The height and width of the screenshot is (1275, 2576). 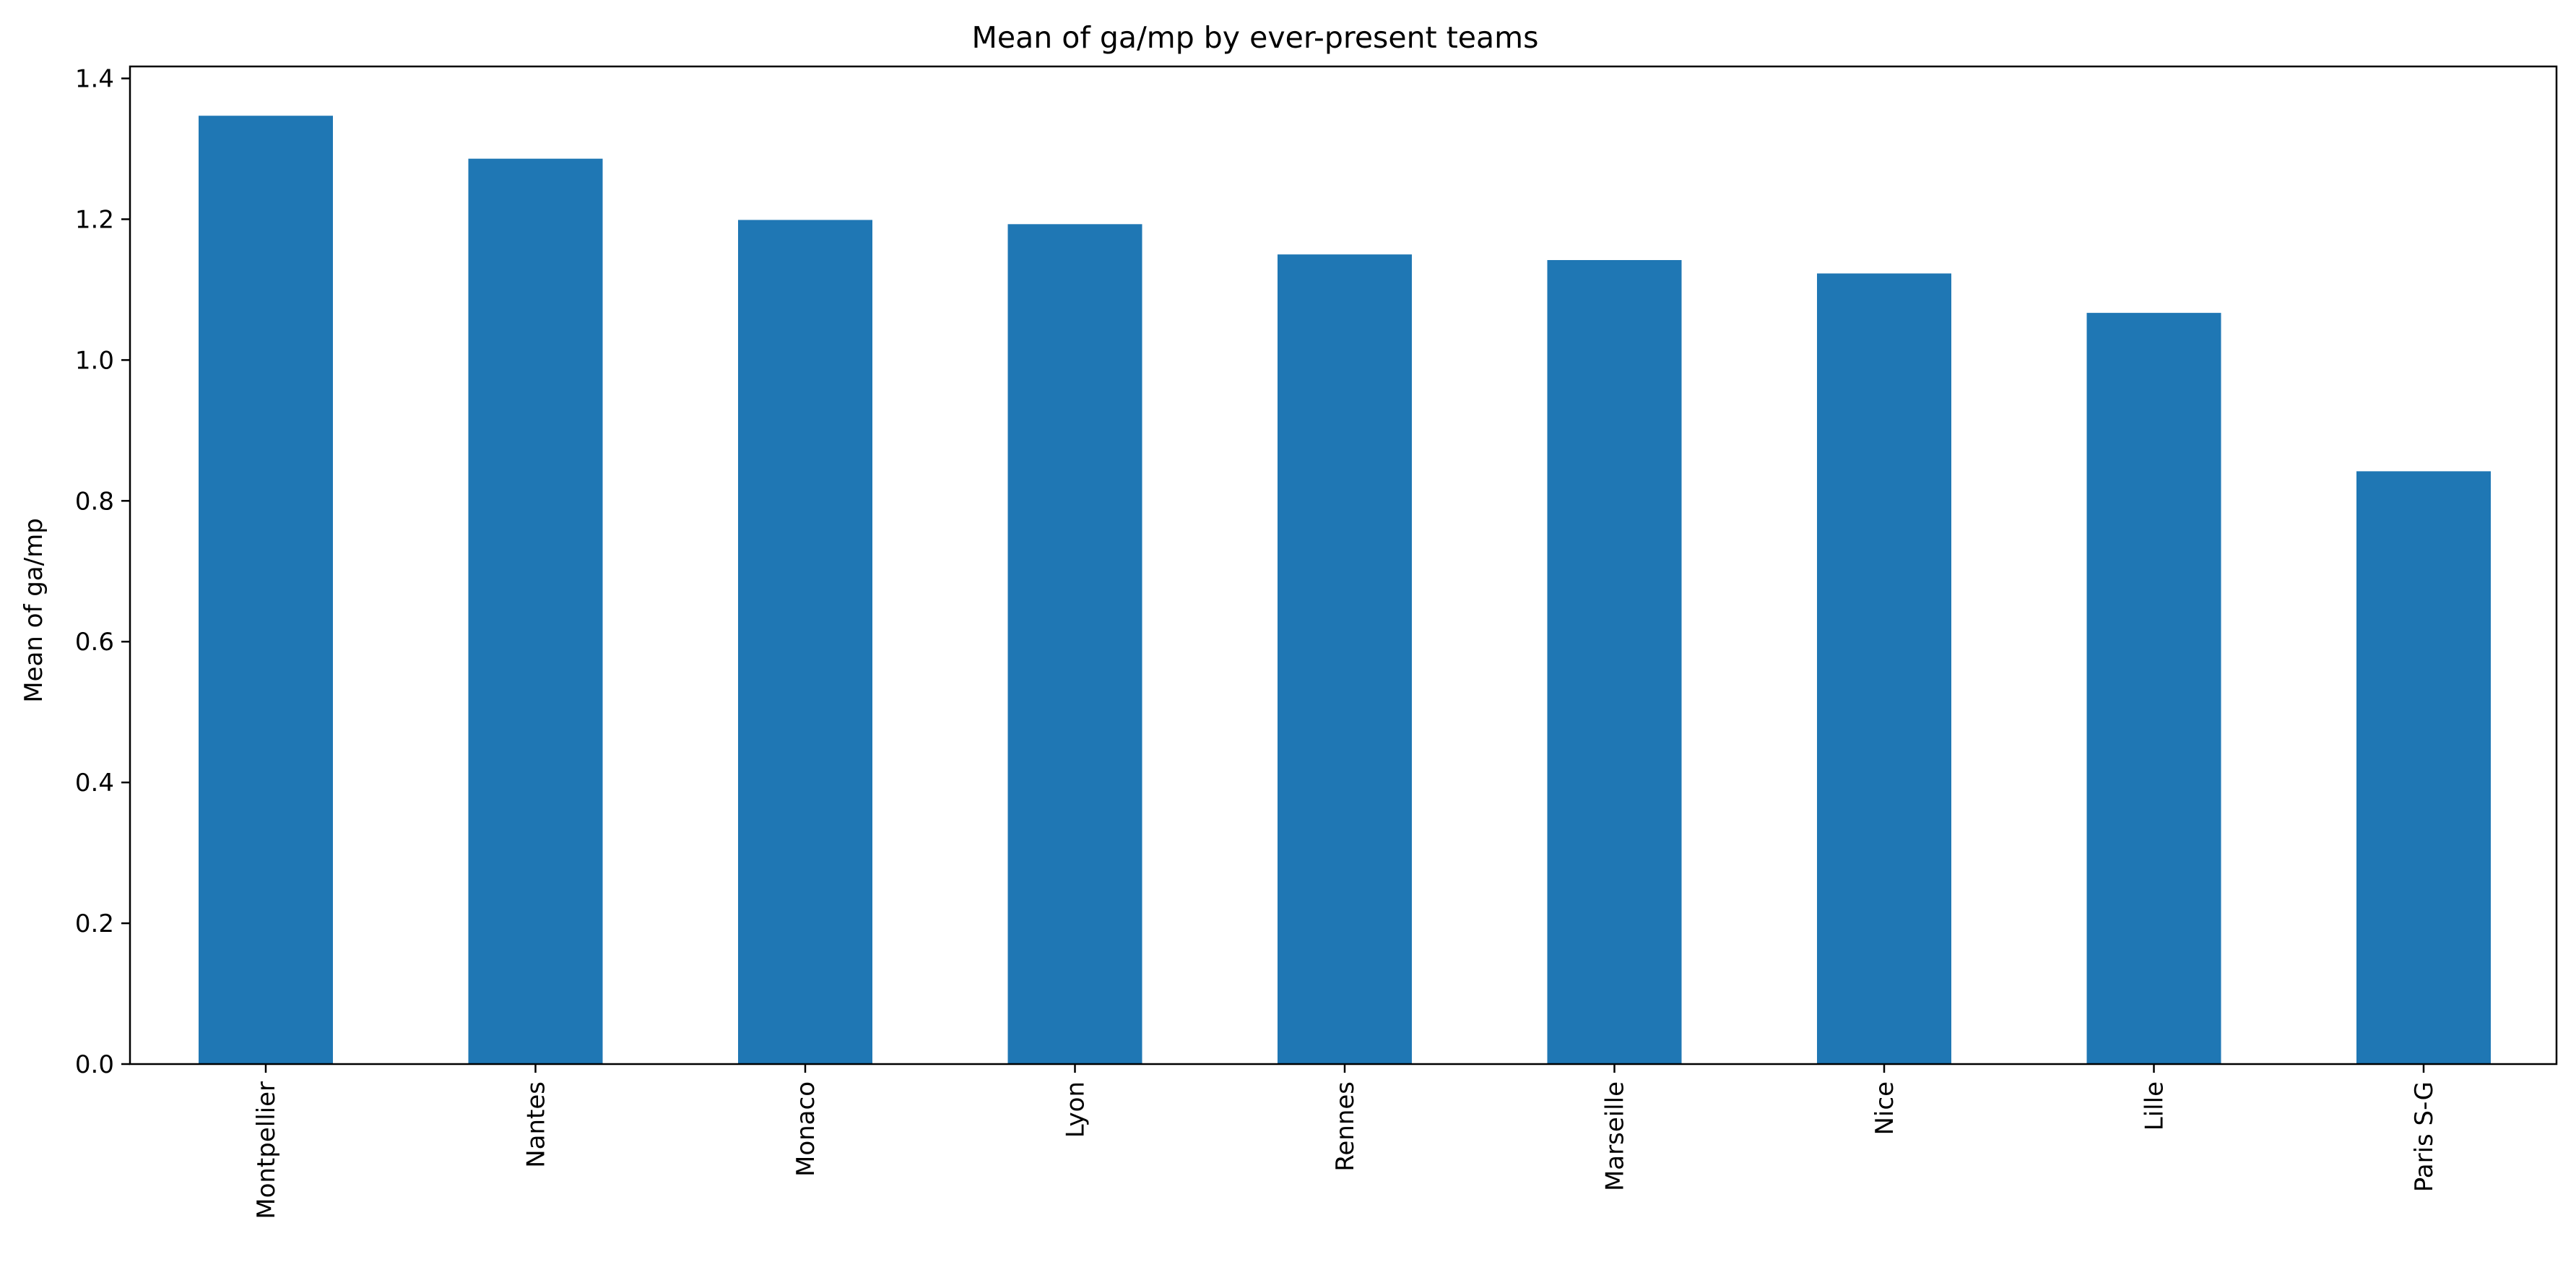 What do you see at coordinates (33, 610) in the screenshot?
I see `y-axis-title: Mean of ga/mp` at bounding box center [33, 610].